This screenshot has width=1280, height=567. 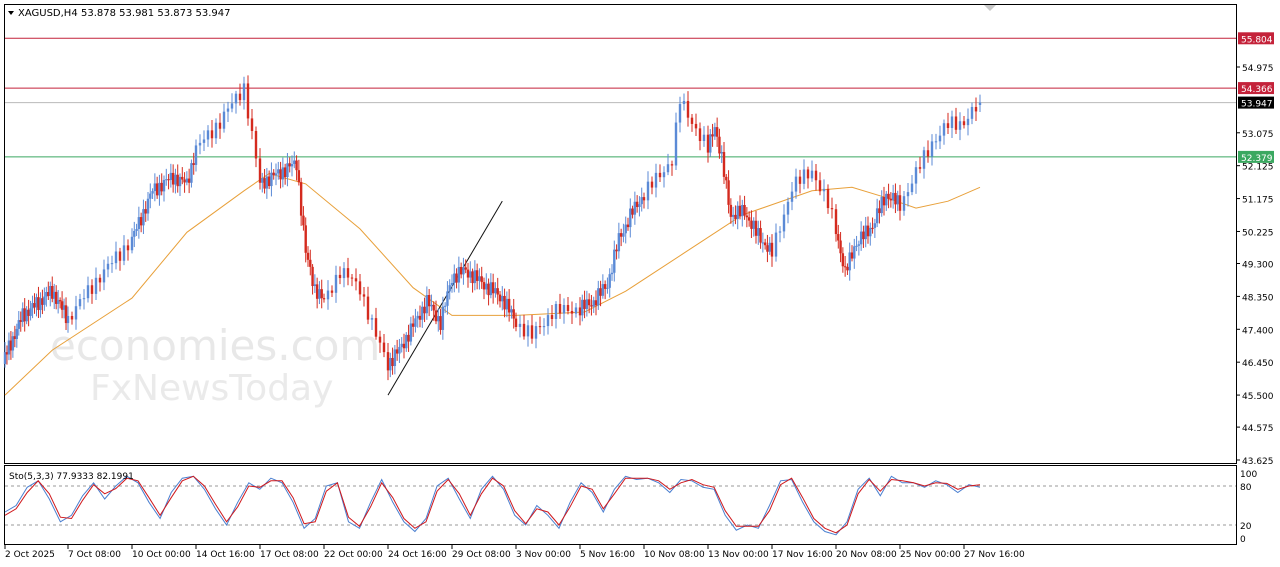 I want to click on stochastic-pane, so click(x=620, y=505).